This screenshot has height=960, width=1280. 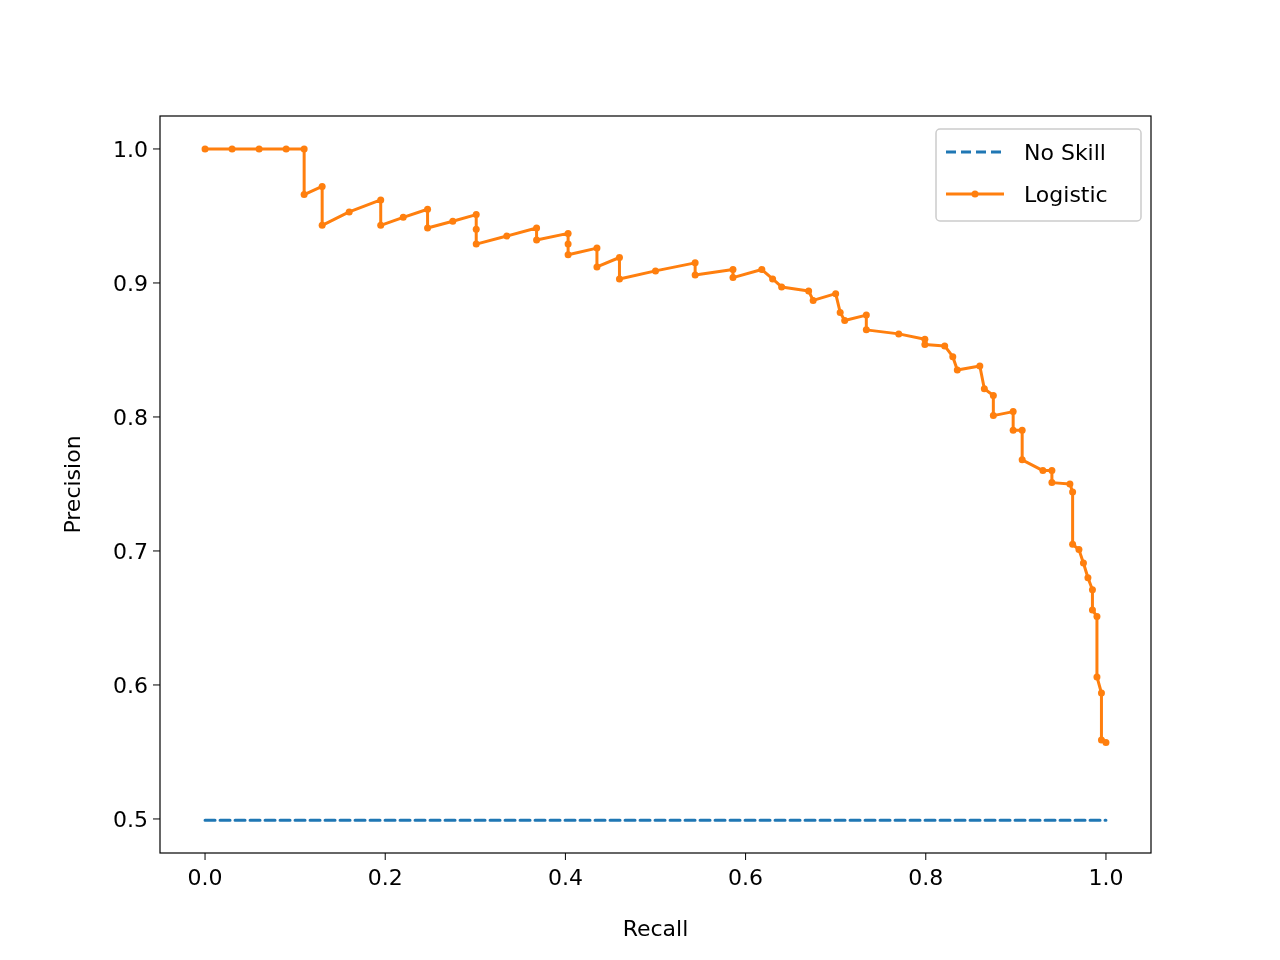 I want to click on y-axis-title: Precision, so click(x=72, y=484).